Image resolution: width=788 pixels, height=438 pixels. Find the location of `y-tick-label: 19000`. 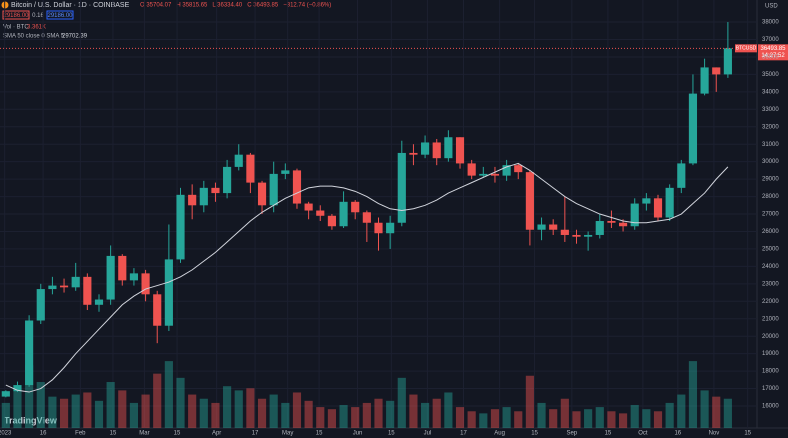

y-tick-label: 19000 is located at coordinates (770, 354).